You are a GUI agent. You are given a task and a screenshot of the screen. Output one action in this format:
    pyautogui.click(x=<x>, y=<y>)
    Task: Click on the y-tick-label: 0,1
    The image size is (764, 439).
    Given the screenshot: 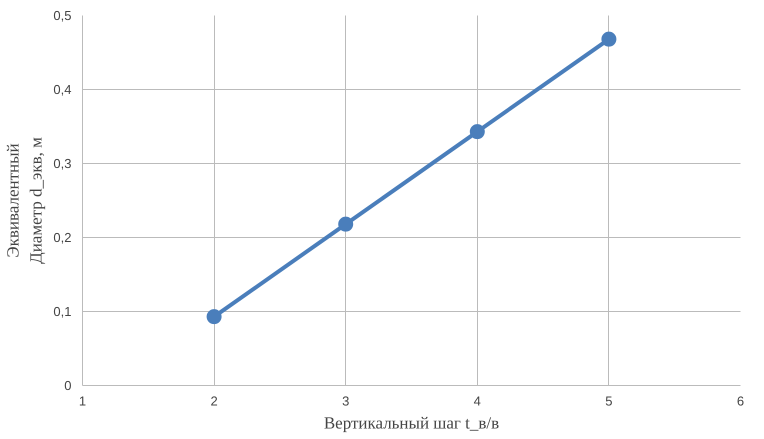 What is the action you would take?
    pyautogui.click(x=62, y=311)
    